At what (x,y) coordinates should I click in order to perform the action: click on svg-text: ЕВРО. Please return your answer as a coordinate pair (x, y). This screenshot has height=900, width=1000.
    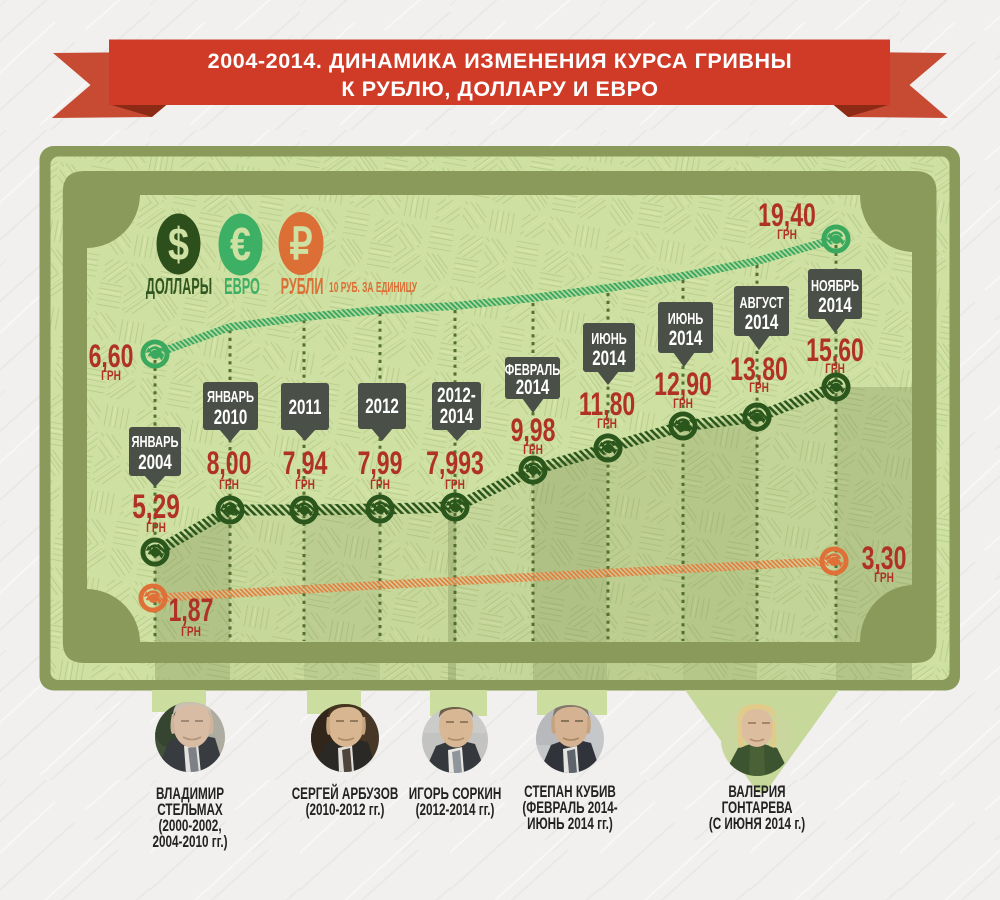
    Looking at the image, I should click on (242, 286).